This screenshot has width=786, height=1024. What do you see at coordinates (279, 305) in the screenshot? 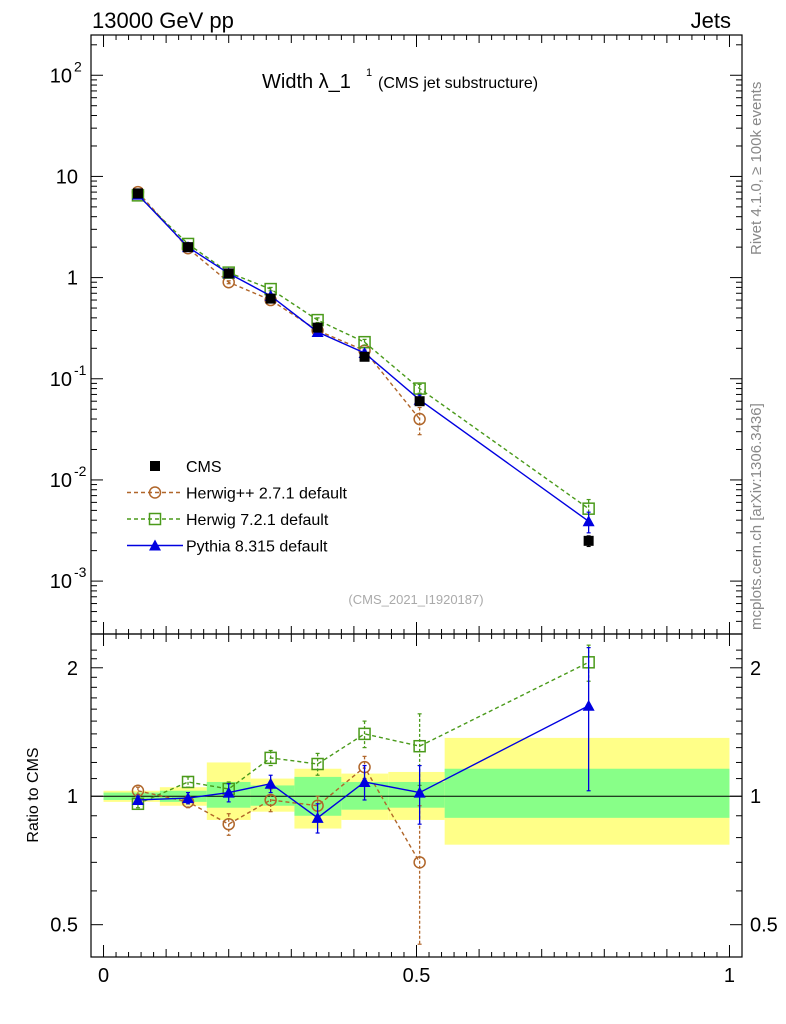
I see `main-line-herwig-2-7-1-default` at bounding box center [279, 305].